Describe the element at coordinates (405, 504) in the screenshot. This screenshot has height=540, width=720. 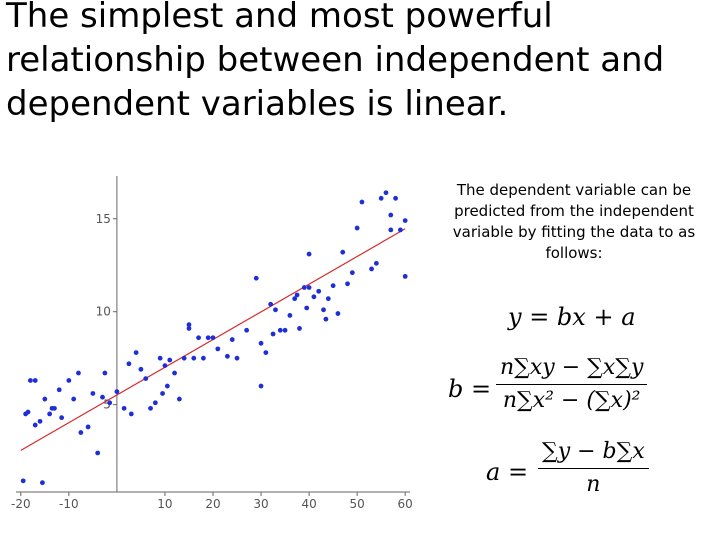
I see `x-tick-label: 60` at that location.